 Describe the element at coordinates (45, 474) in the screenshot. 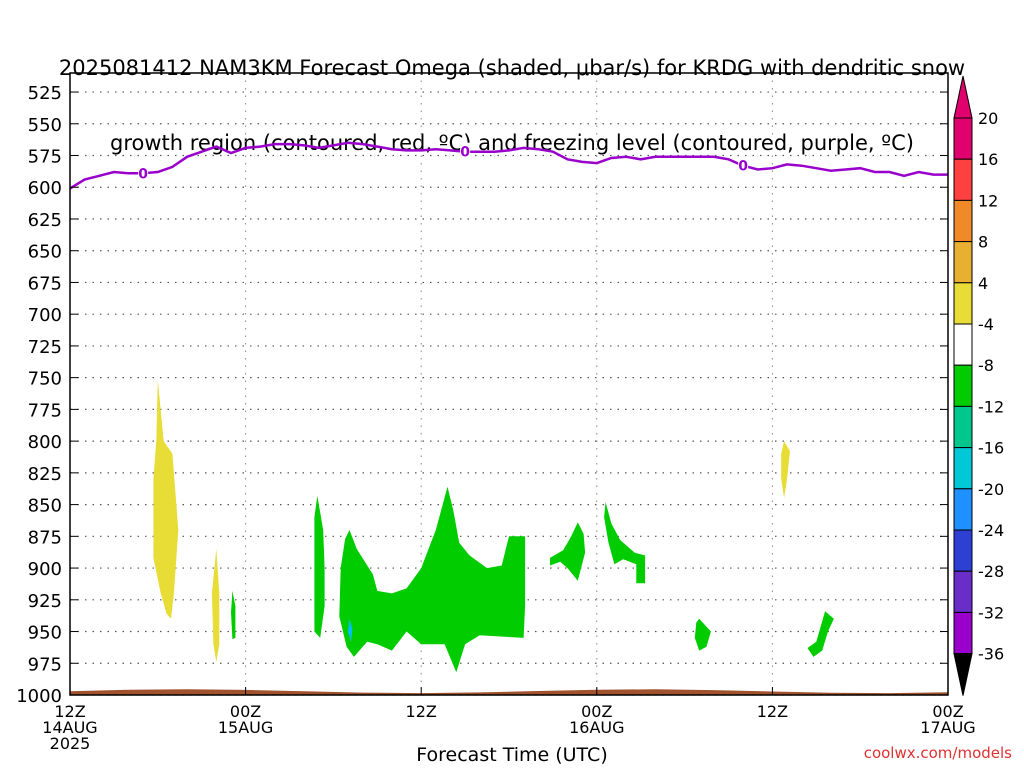

I see `y-tick-label: 825` at that location.